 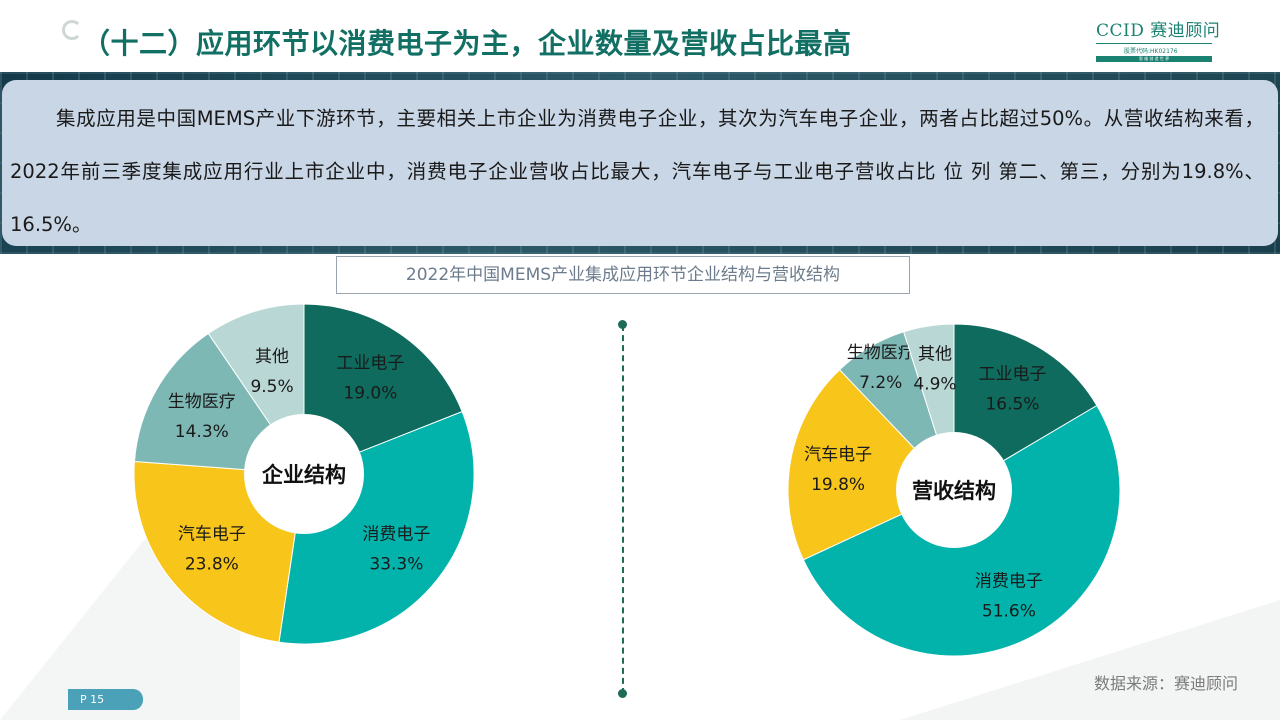 What do you see at coordinates (105, 699) in the screenshot?
I see `page-number: P 15` at bounding box center [105, 699].